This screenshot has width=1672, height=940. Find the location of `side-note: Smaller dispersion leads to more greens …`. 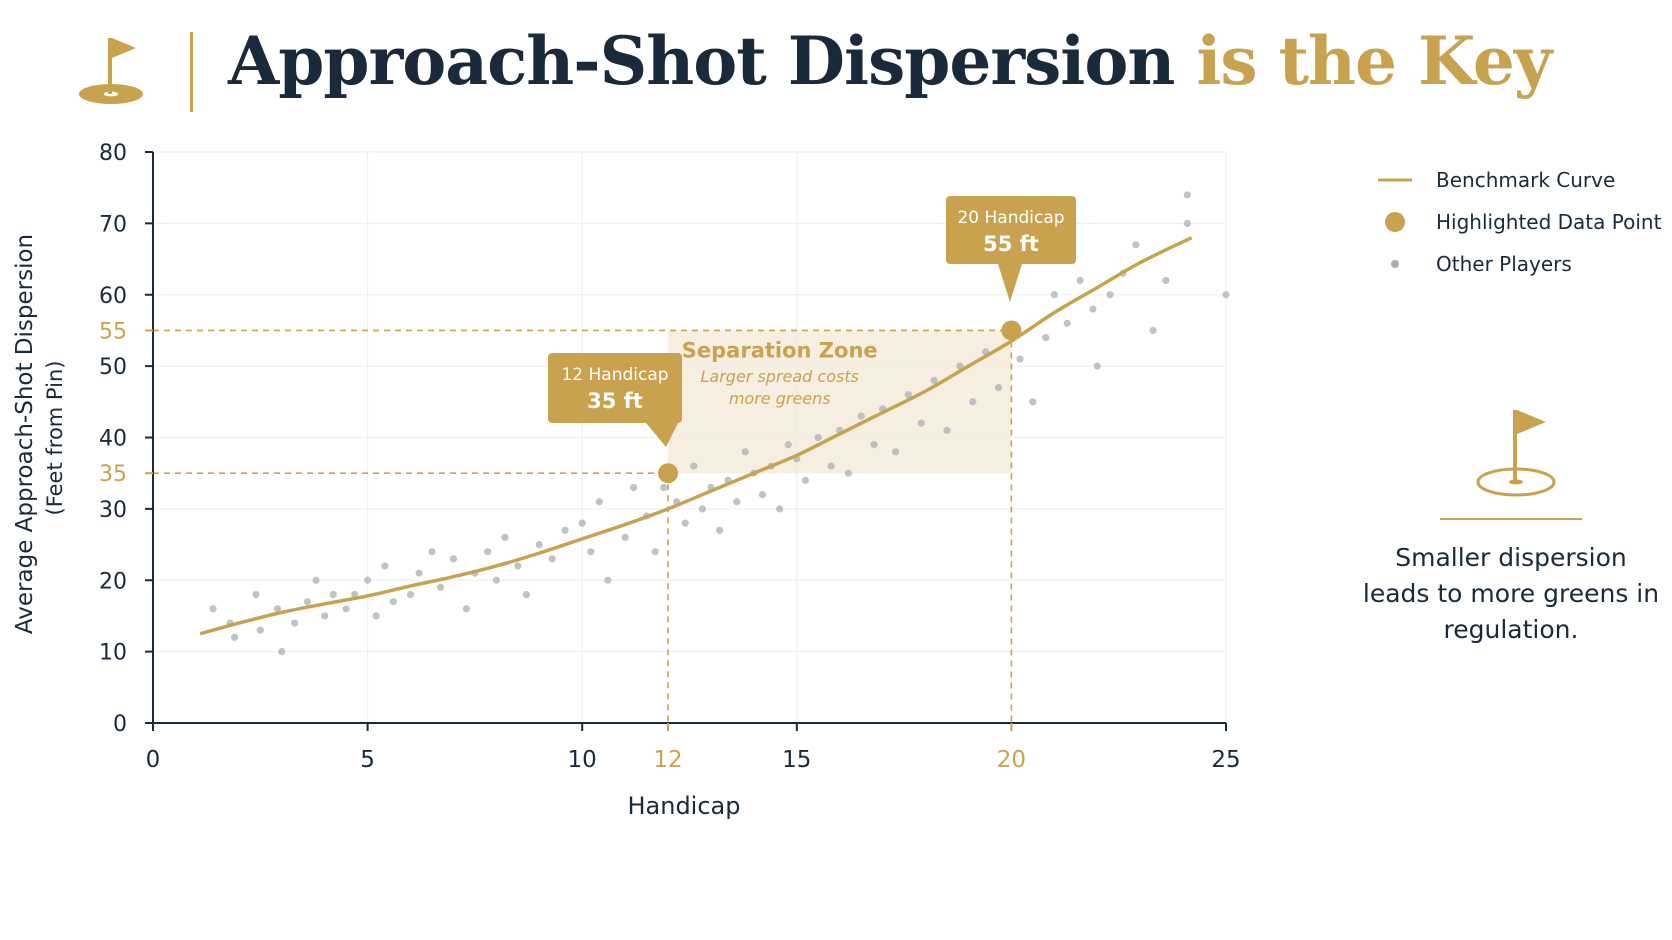

side-note: Smaller dispersion leads to more greens … is located at coordinates (1511, 593).